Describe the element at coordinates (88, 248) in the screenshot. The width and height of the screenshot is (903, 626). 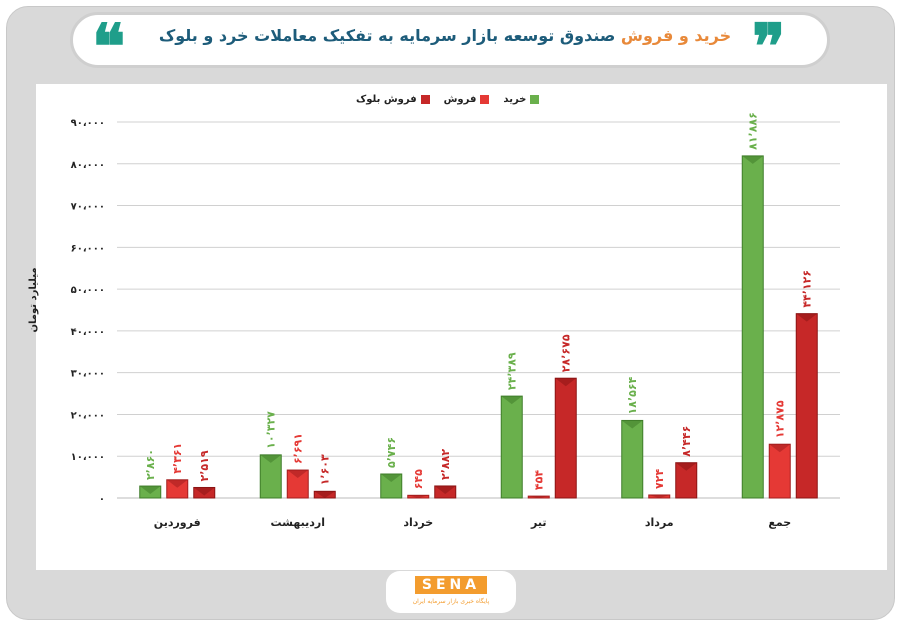
I see `y-tick-label: ۶۰،۰۰۰` at that location.